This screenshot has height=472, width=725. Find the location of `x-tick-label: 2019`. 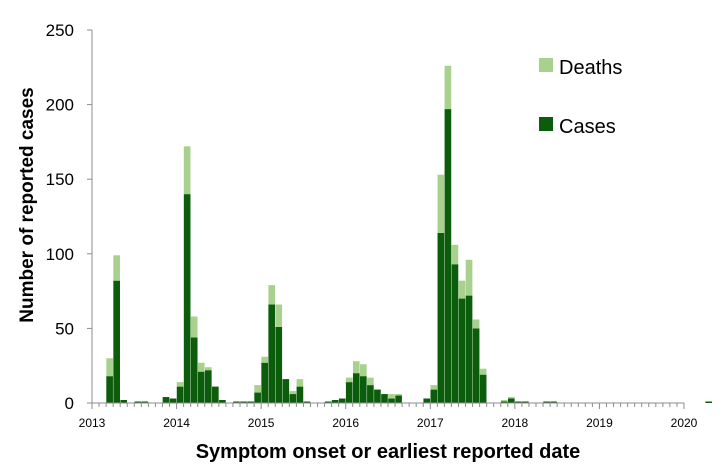

x-tick-label: 2019 is located at coordinates (599, 423).